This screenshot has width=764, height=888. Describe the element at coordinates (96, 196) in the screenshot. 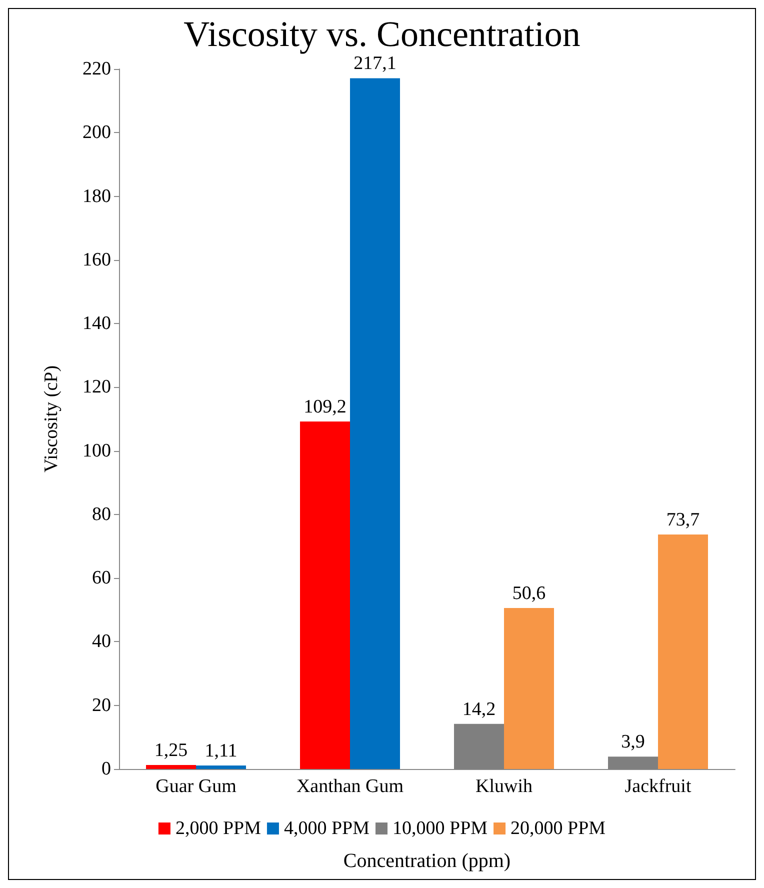

I see `y-tick-label: 180` at that location.